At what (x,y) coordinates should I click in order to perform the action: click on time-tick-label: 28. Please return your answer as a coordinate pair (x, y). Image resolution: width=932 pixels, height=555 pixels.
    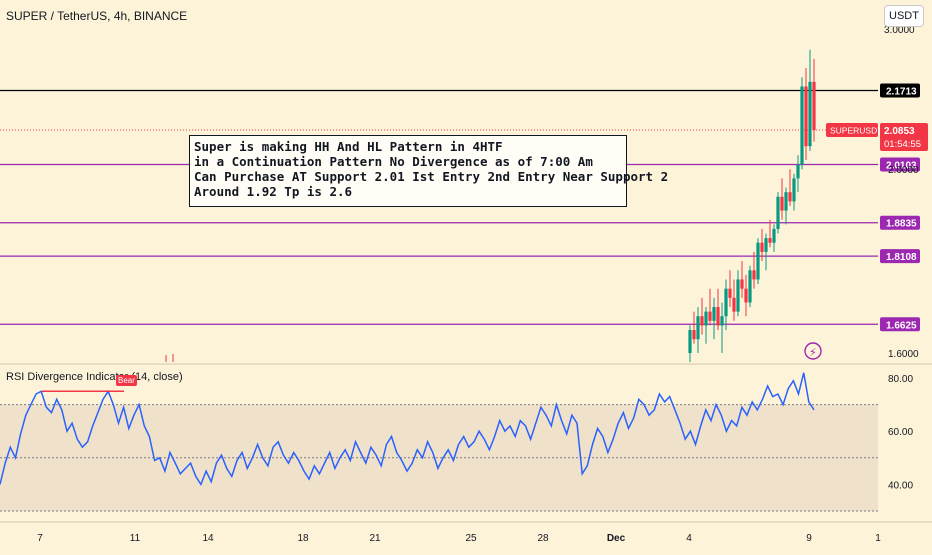
    Looking at the image, I should click on (543, 538).